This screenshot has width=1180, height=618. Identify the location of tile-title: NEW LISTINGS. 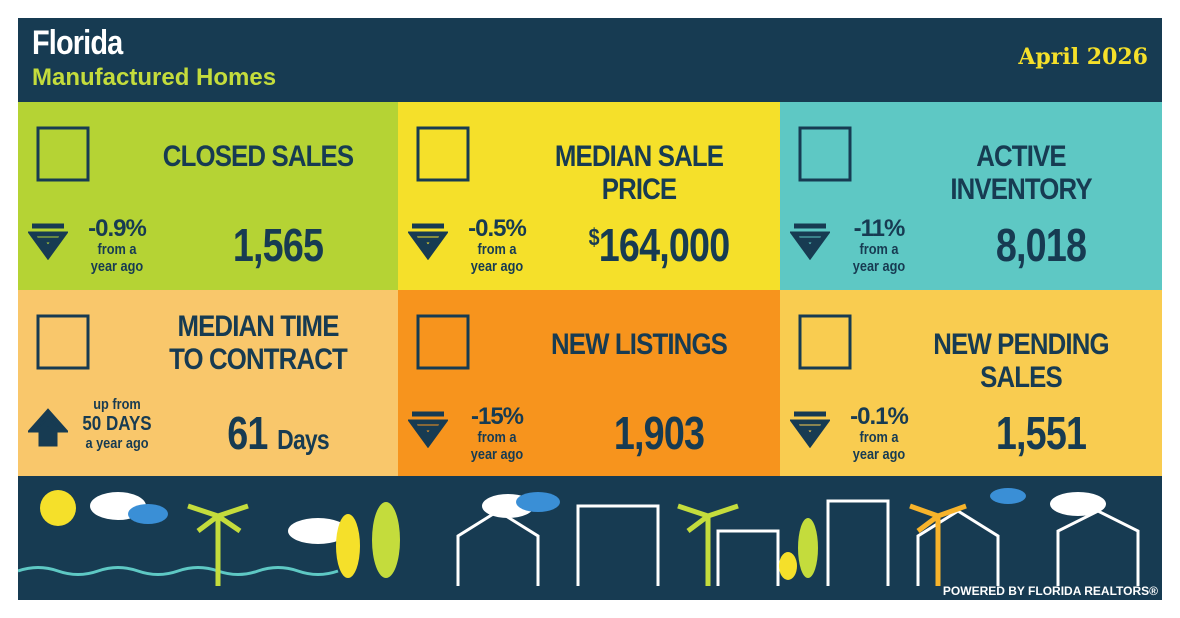
(638, 344).